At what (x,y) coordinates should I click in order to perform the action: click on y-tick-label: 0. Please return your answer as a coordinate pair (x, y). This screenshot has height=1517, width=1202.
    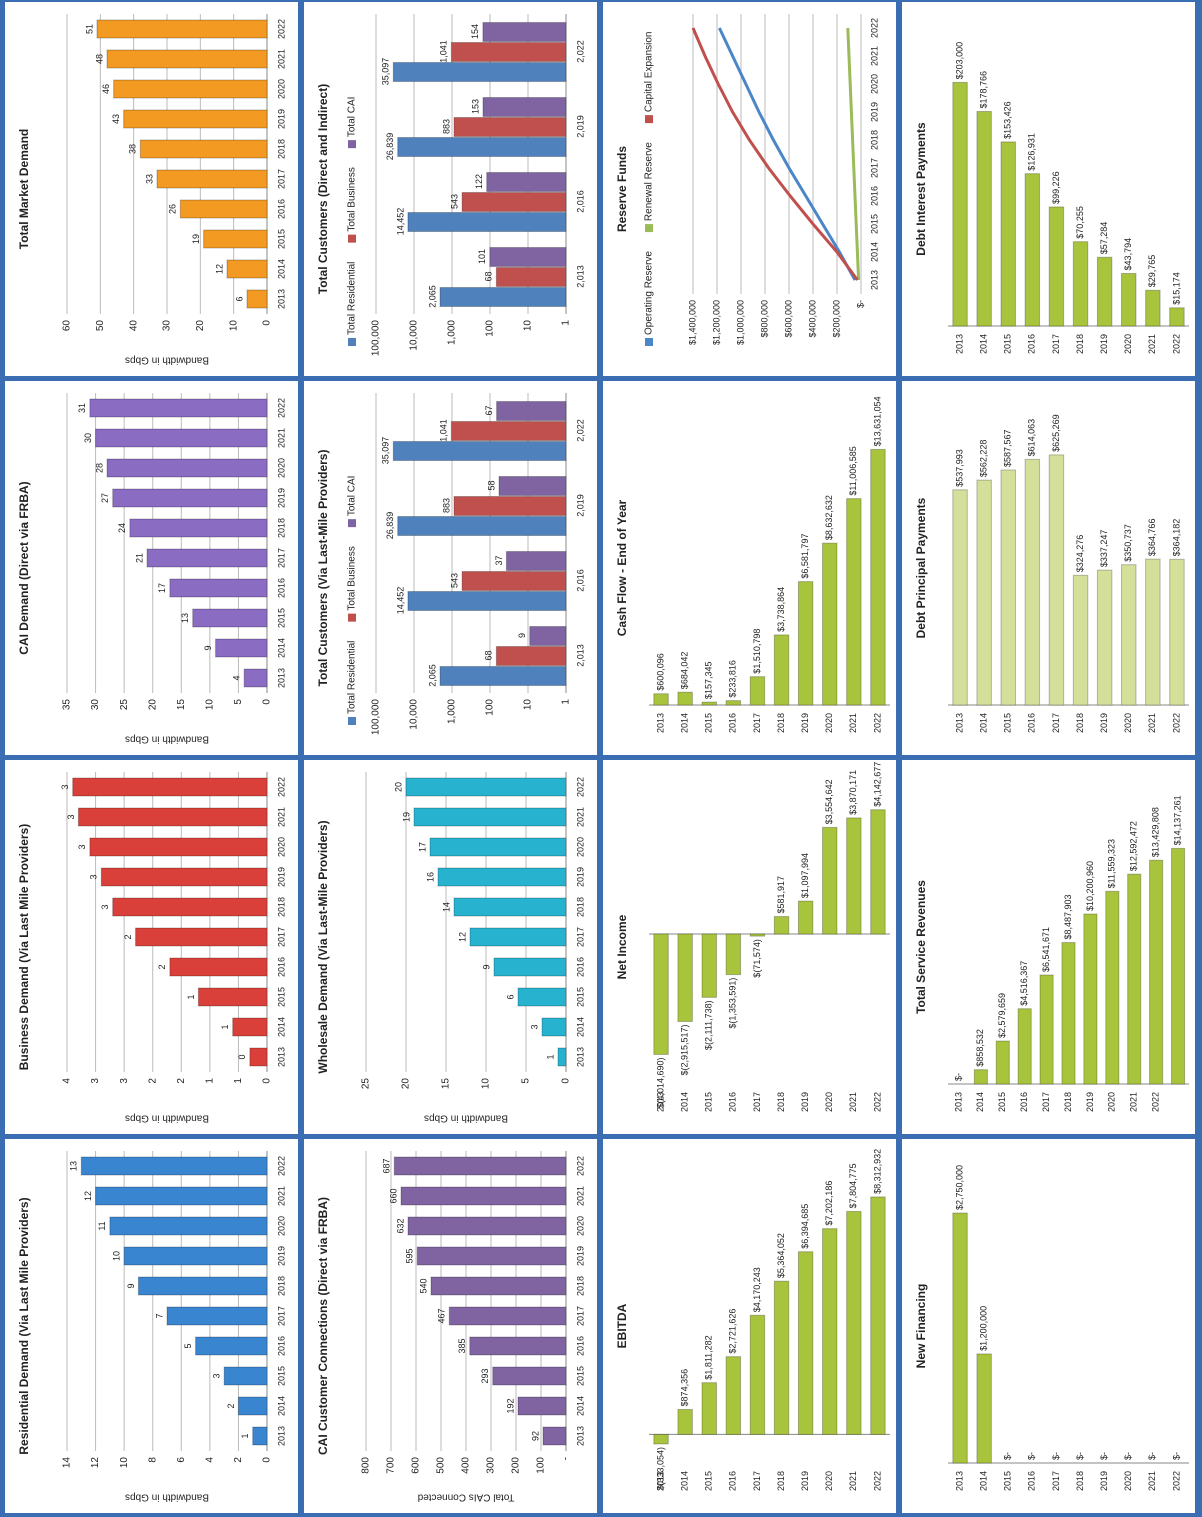
    Looking at the image, I should click on (267, 1081).